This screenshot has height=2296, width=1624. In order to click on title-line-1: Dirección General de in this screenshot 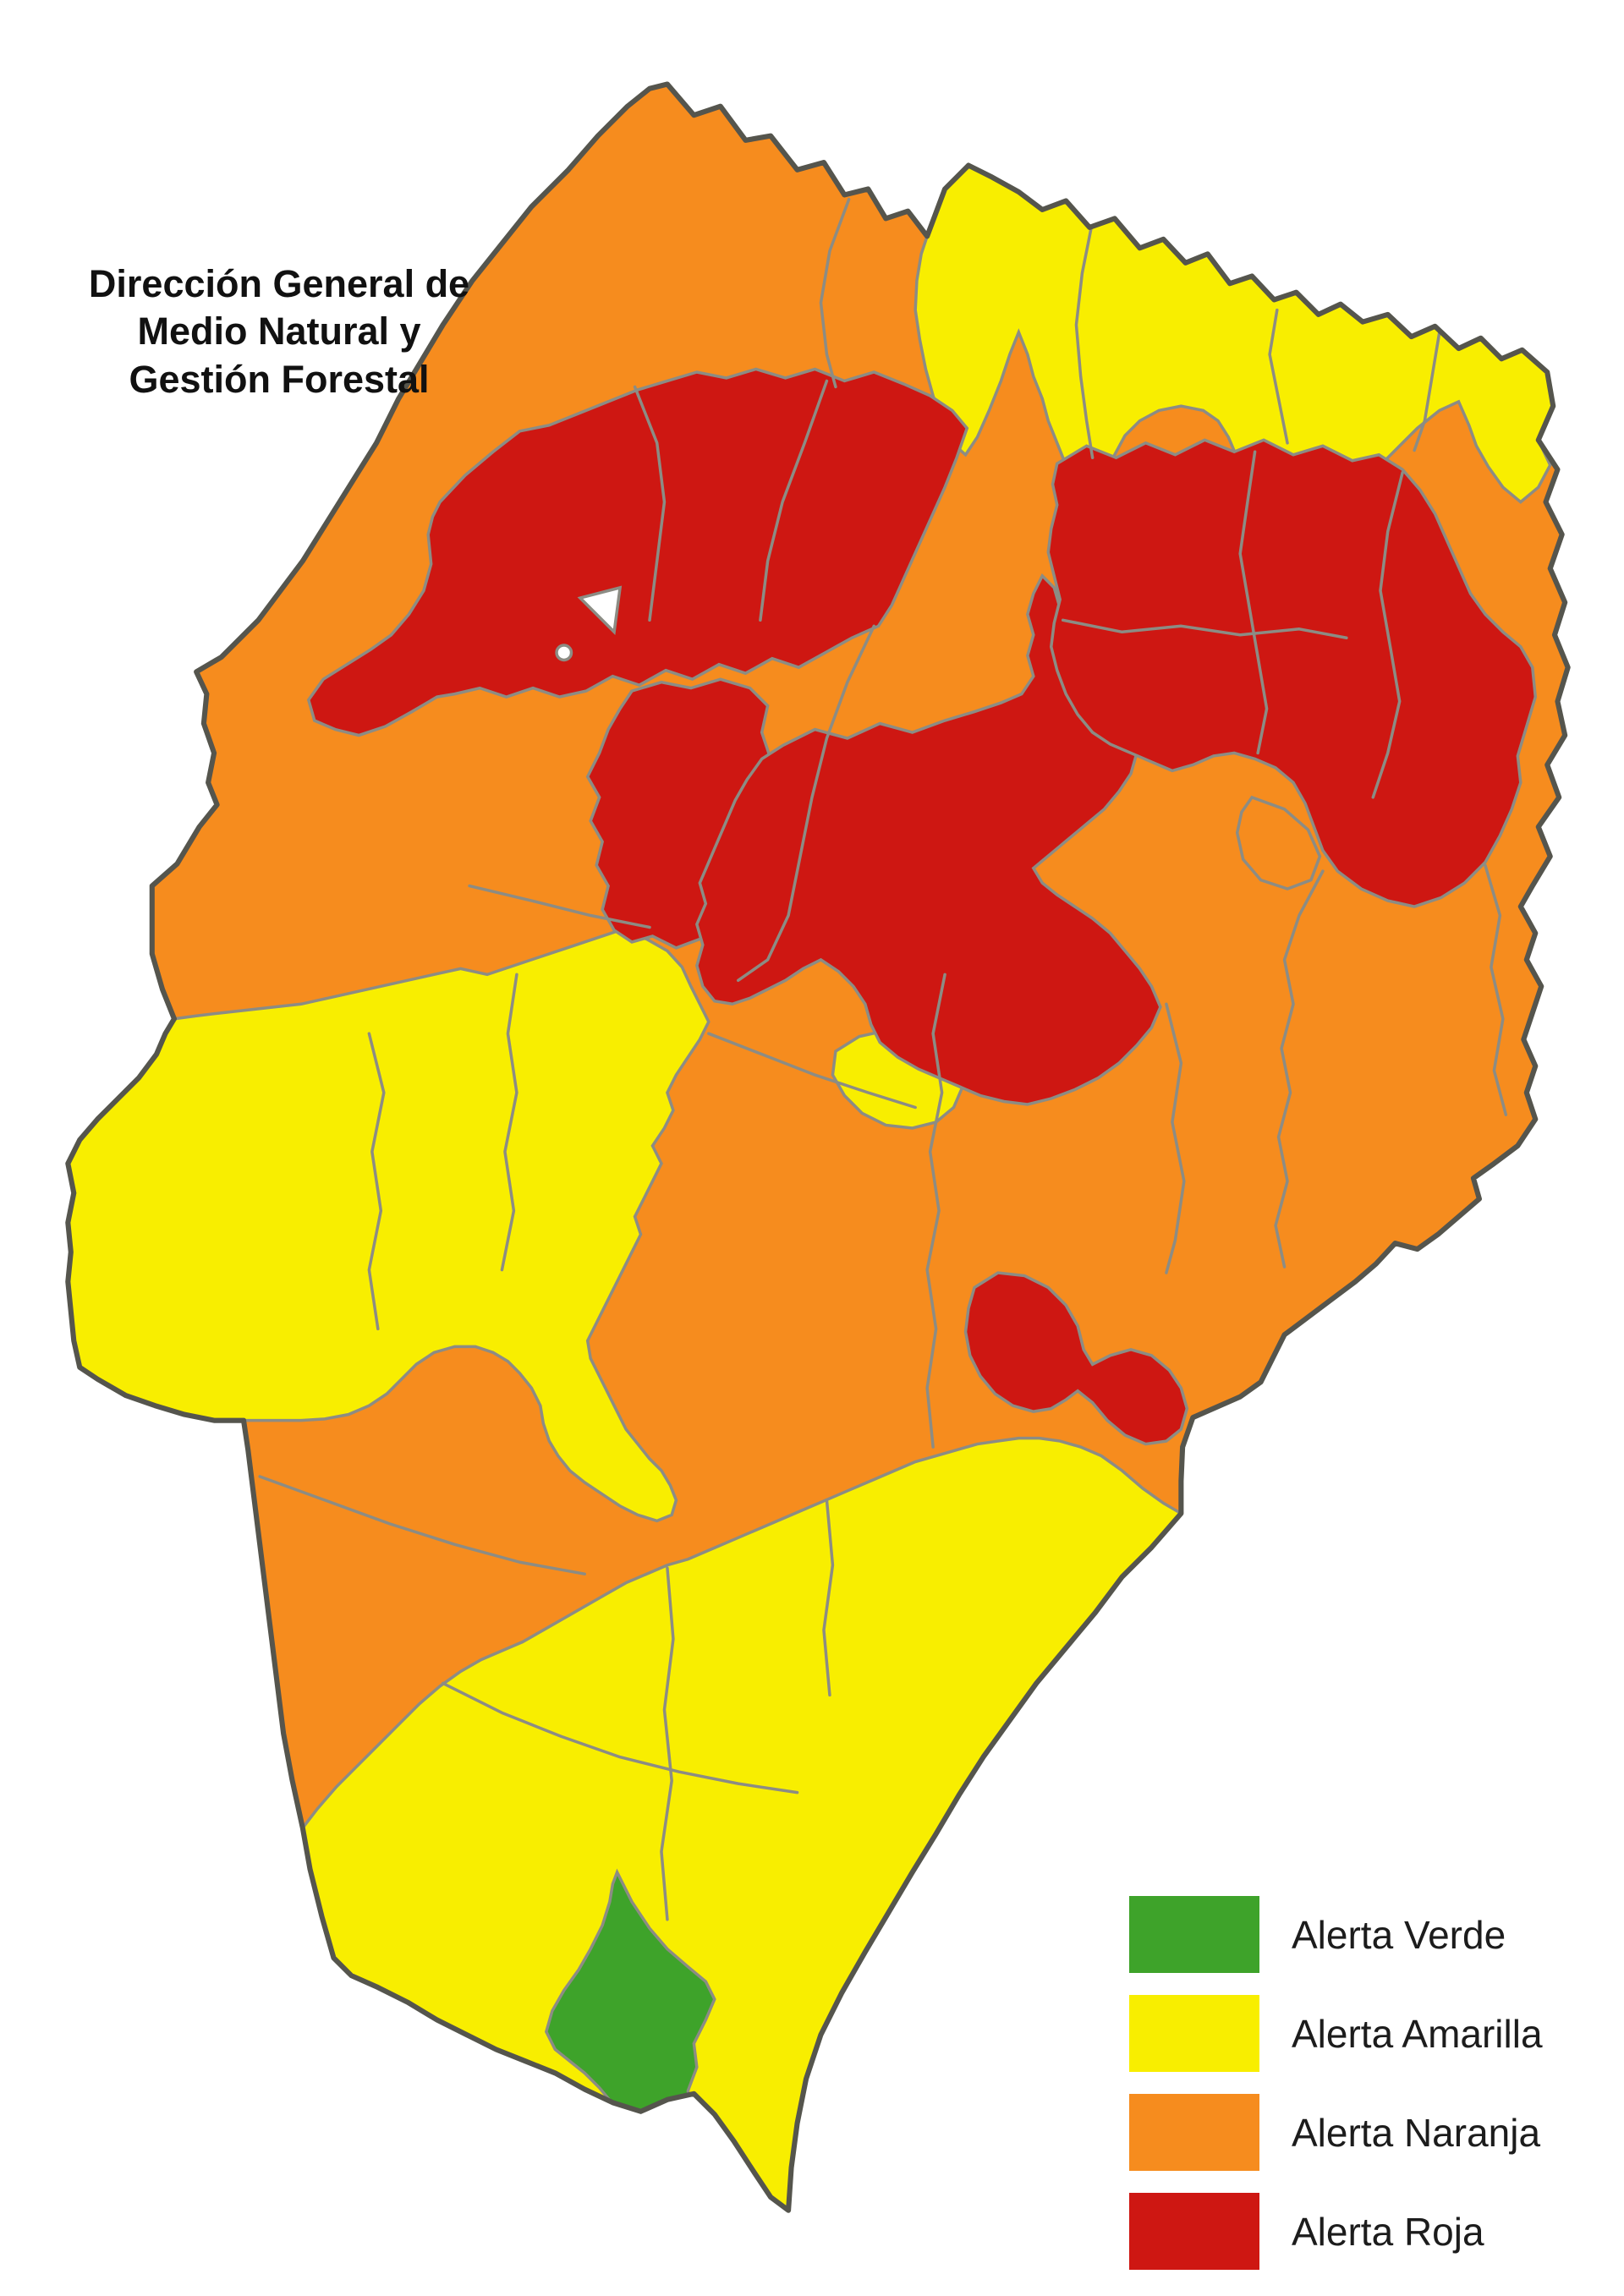, I will do `click(279, 283)`.